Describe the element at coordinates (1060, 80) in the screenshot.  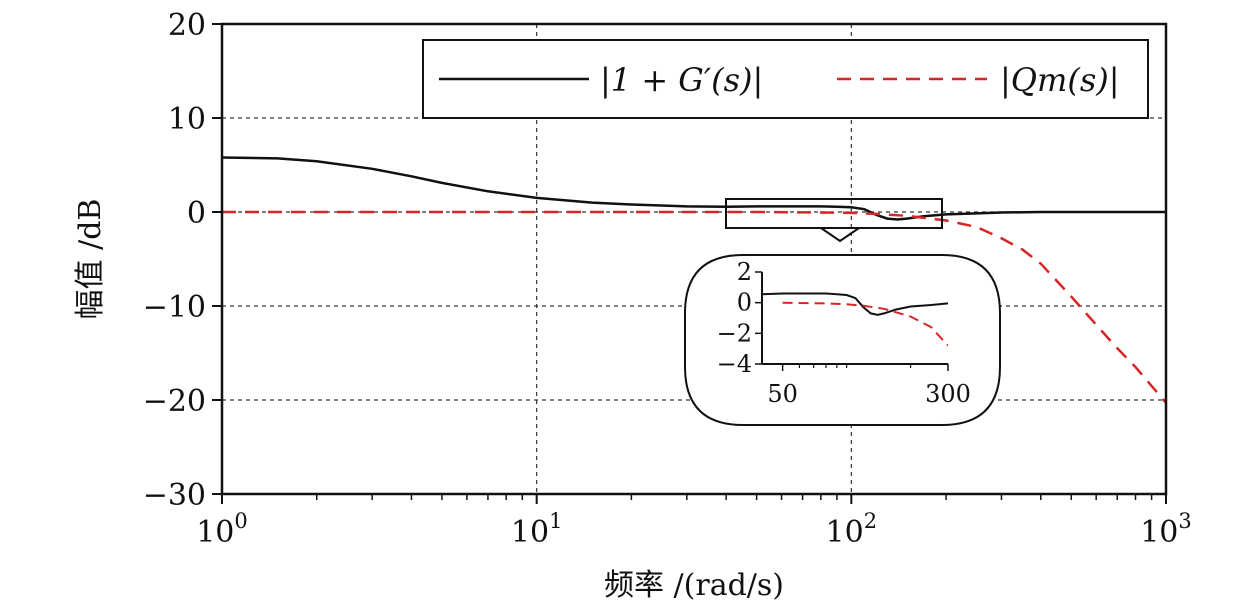
I see `legend-label-series-2: |Qm(s)|` at that location.